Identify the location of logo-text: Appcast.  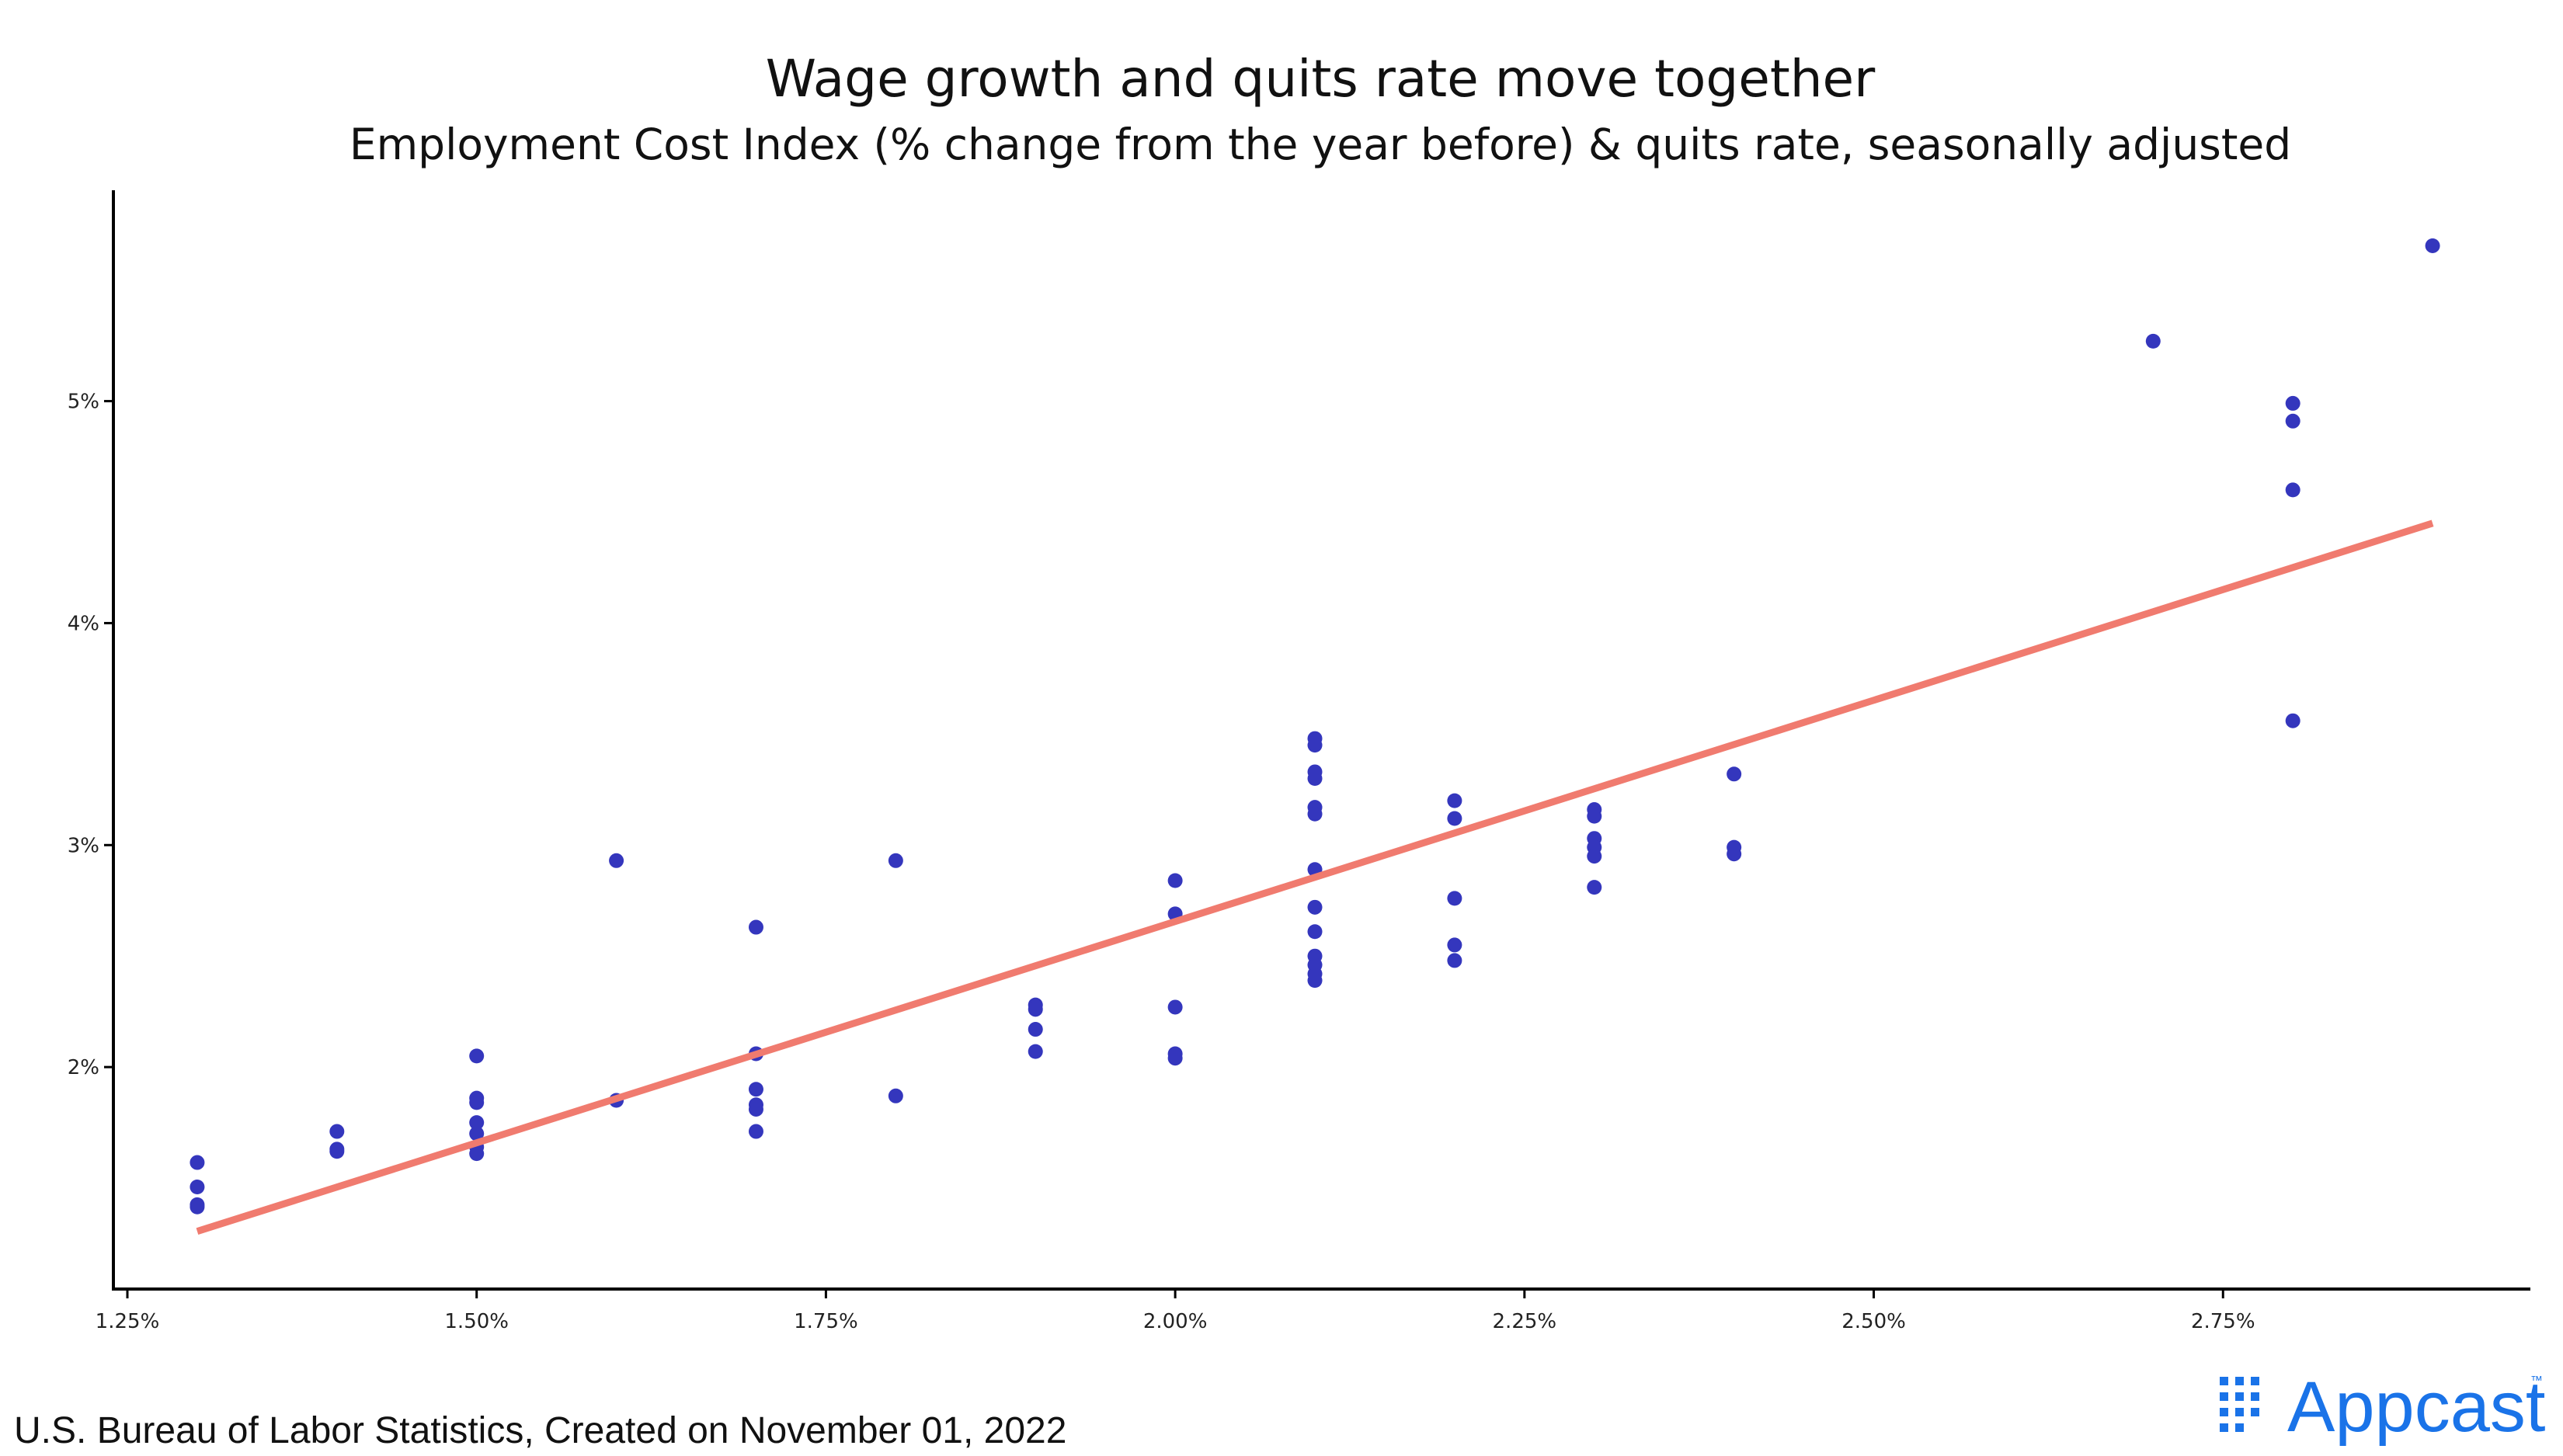
(2416, 1407).